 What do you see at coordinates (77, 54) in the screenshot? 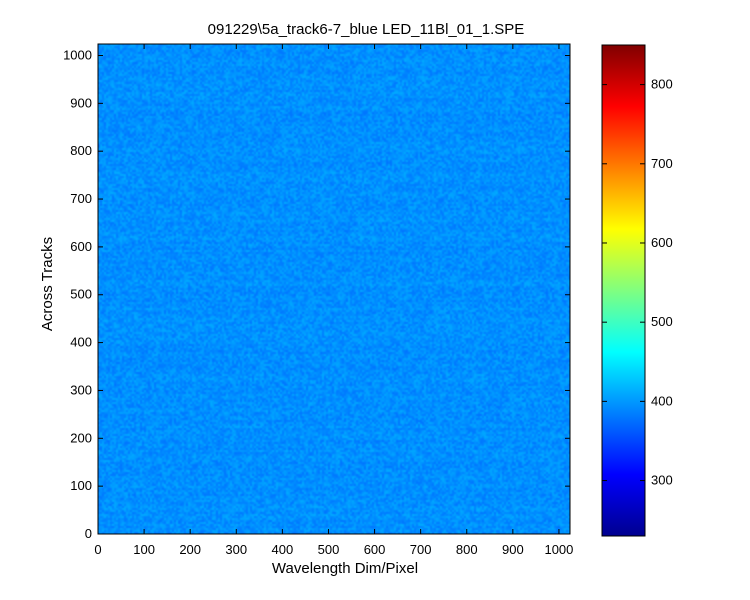
I see `y-tick-label: 1000` at bounding box center [77, 54].